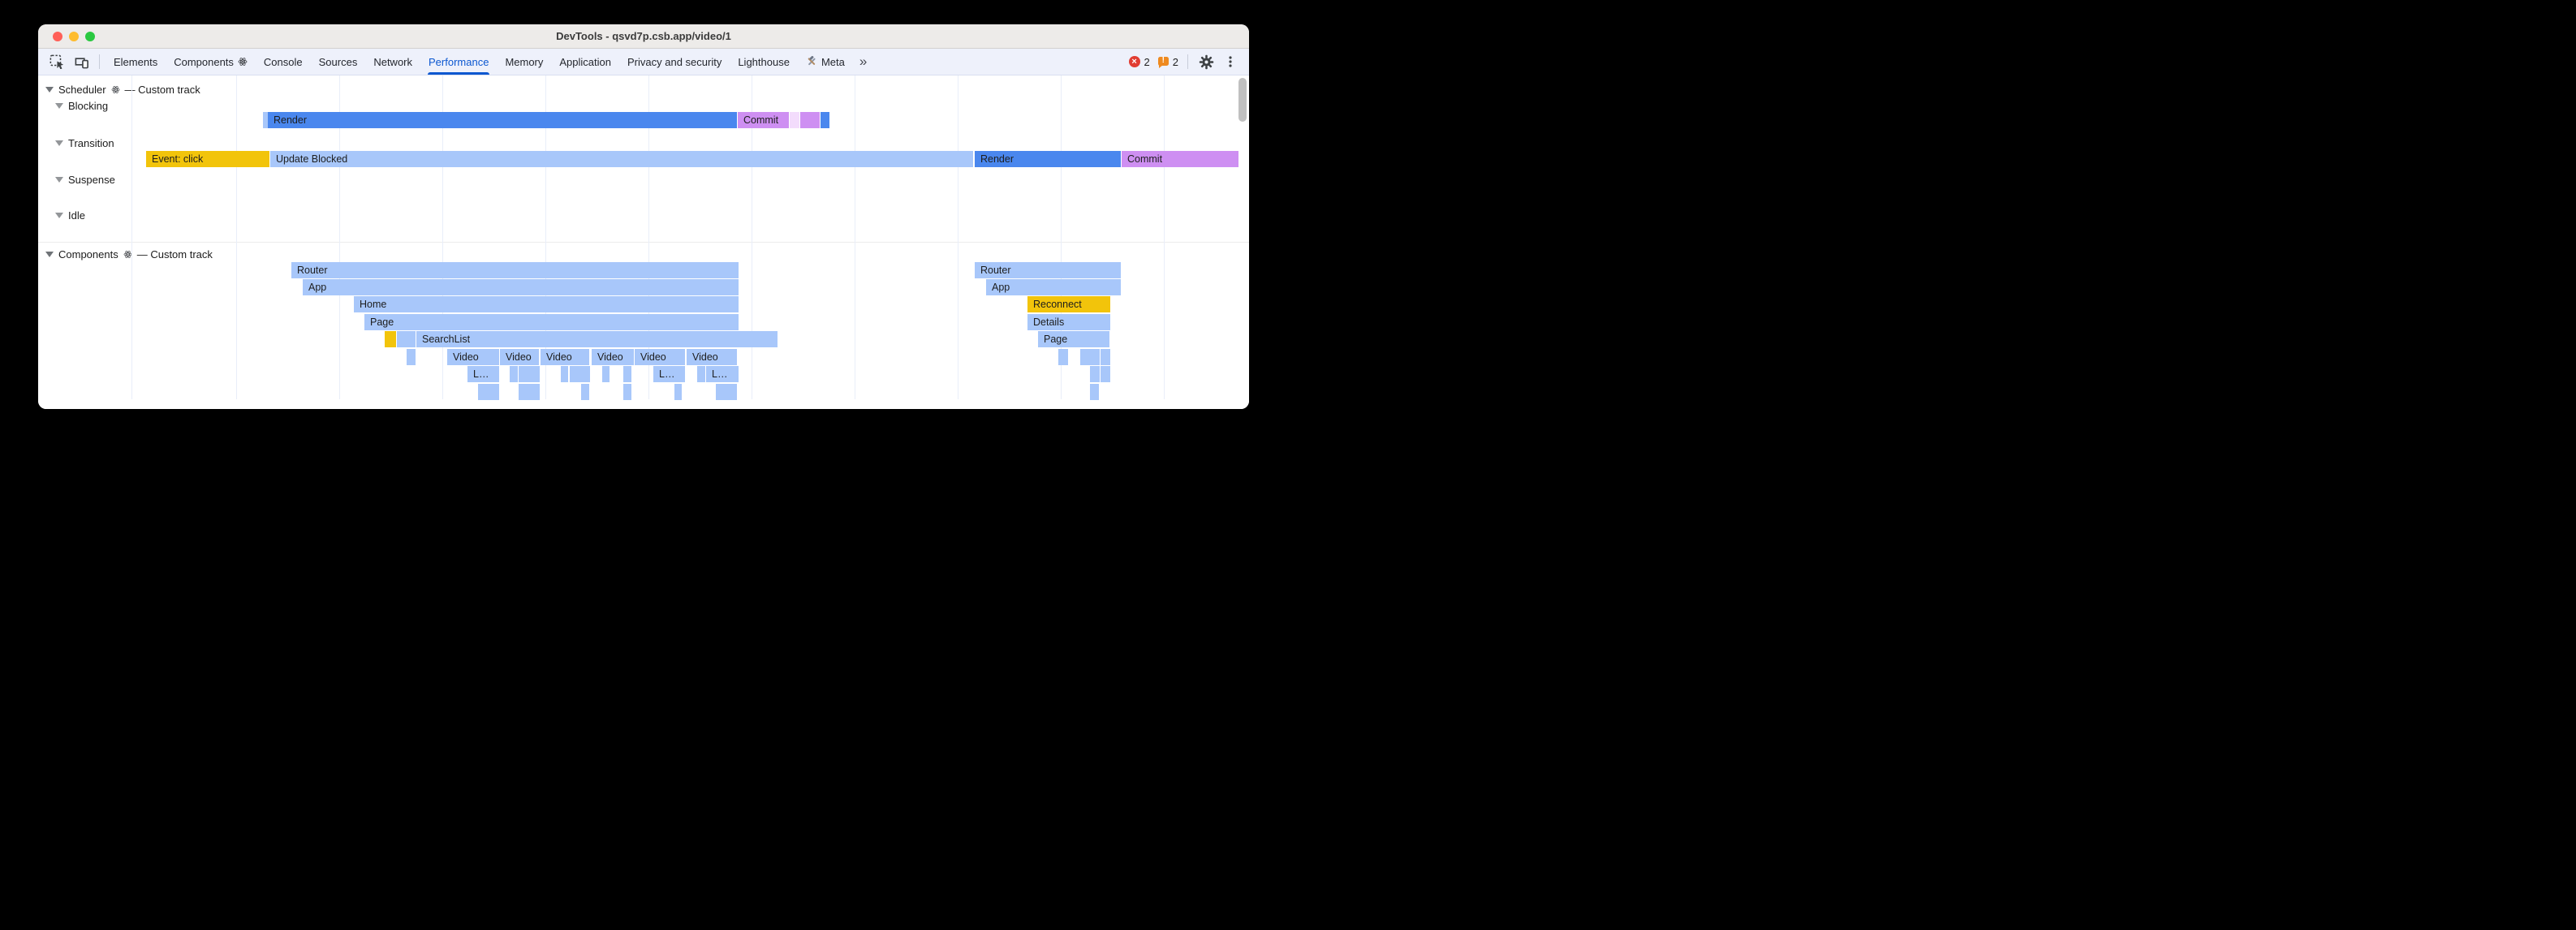 Image resolution: width=2576 pixels, height=930 pixels. Describe the element at coordinates (1068, 304) in the screenshot. I see `flame-bar-reconnect: Reconnect` at that location.